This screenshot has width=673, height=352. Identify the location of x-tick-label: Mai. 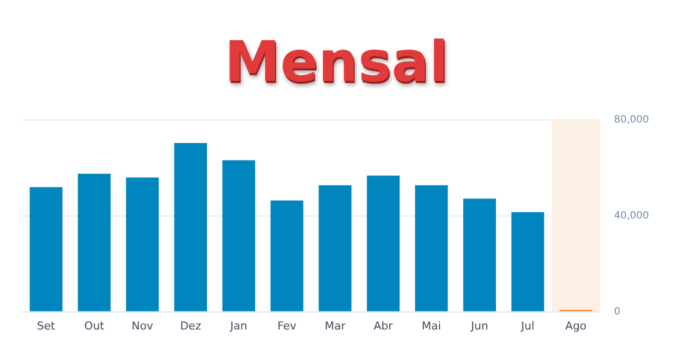
(432, 325).